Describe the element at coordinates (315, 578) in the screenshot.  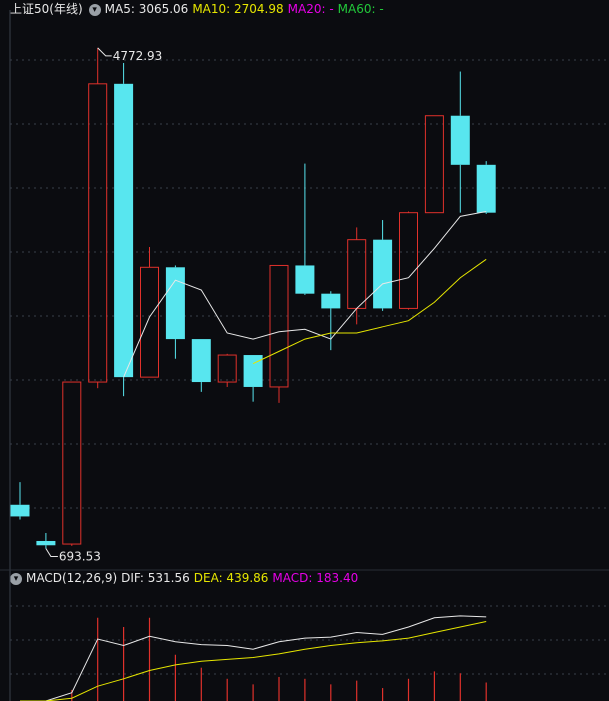
I see `macd-value-label: MACD: 183.40` at that location.